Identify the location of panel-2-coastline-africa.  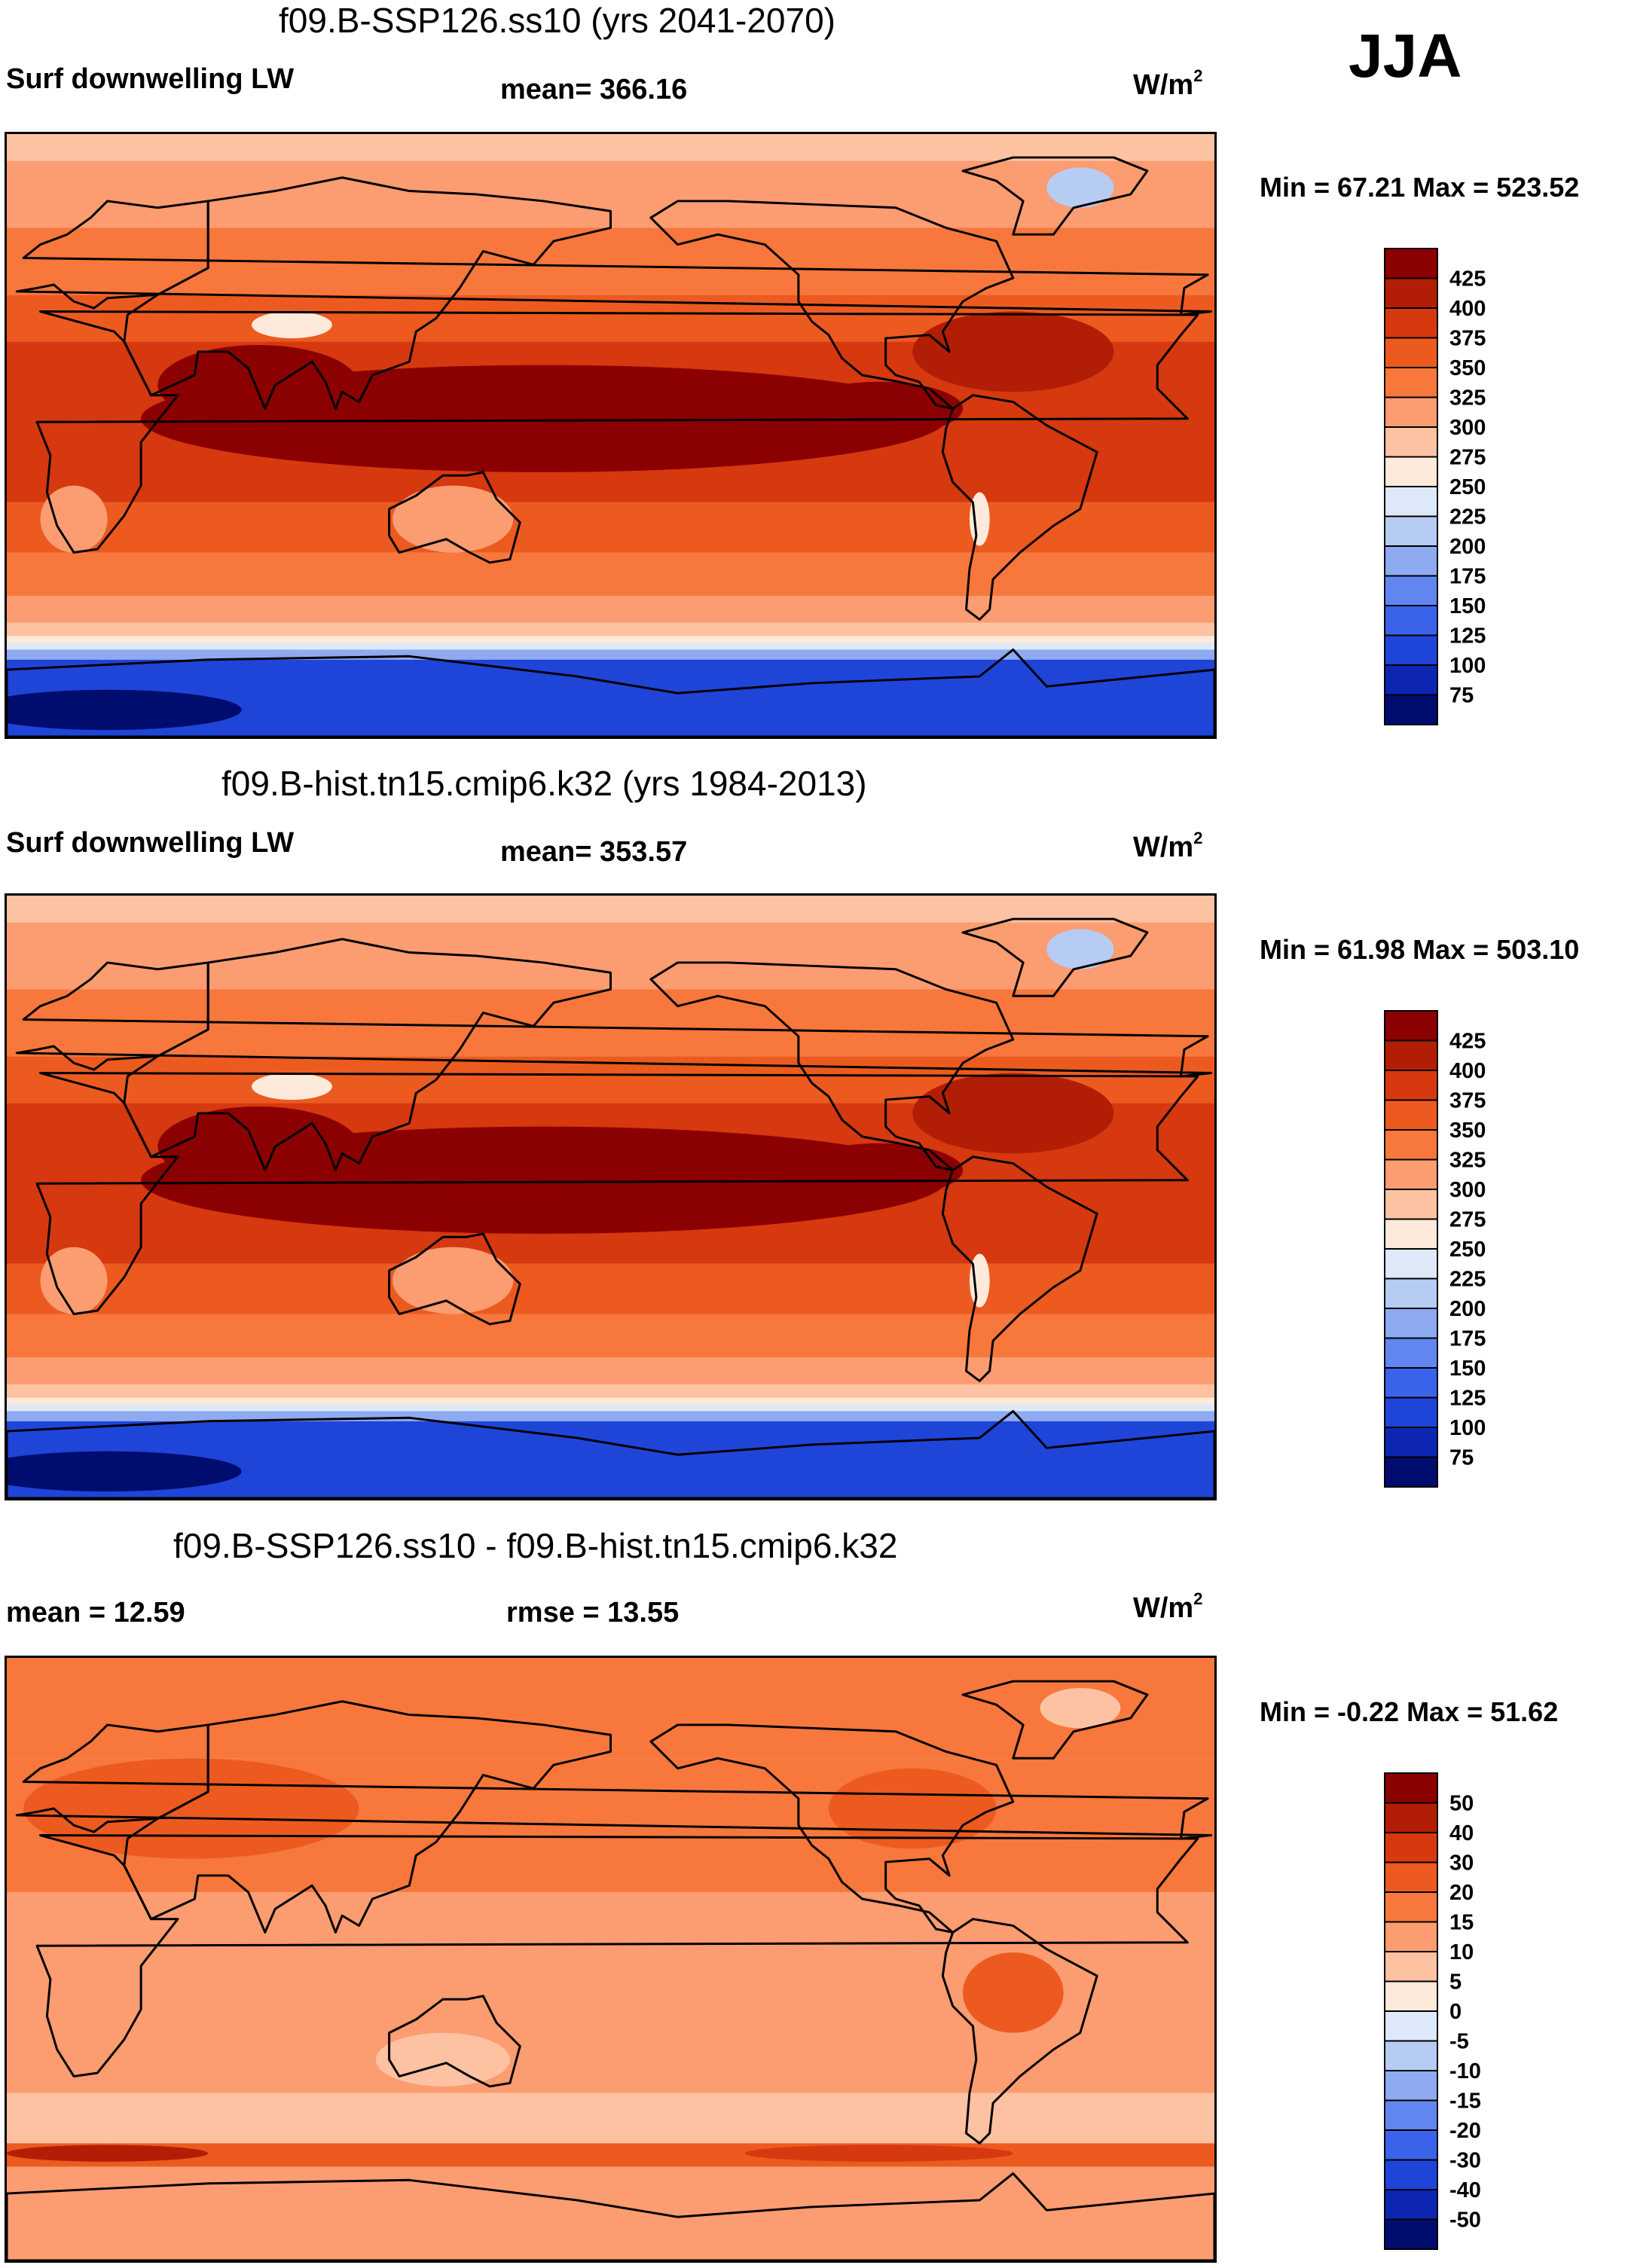
(617, 1194).